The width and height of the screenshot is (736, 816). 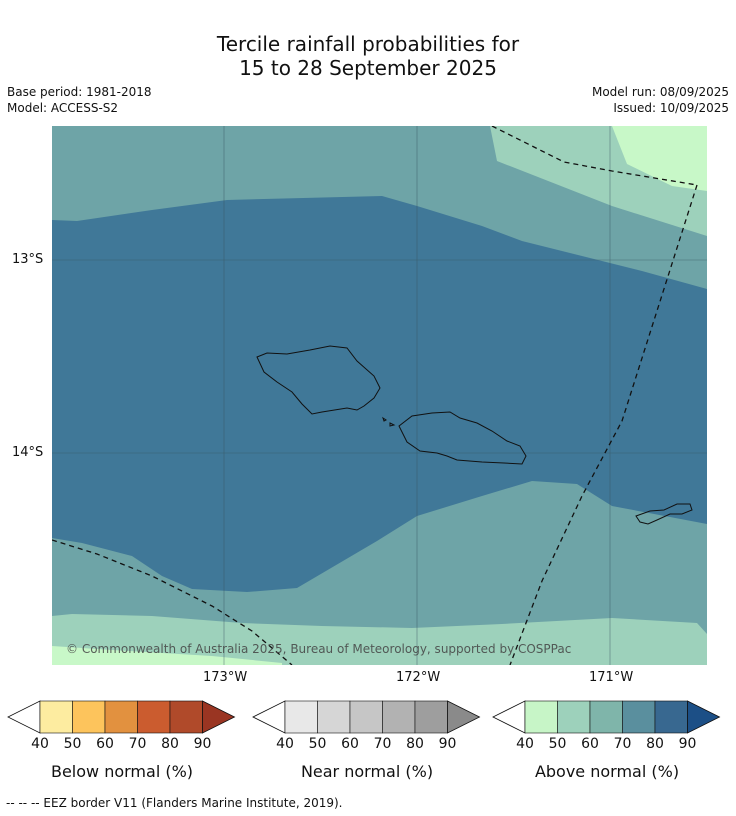 What do you see at coordinates (525, 744) in the screenshot?
I see `colorbar-above-tick-40: 40` at bounding box center [525, 744].